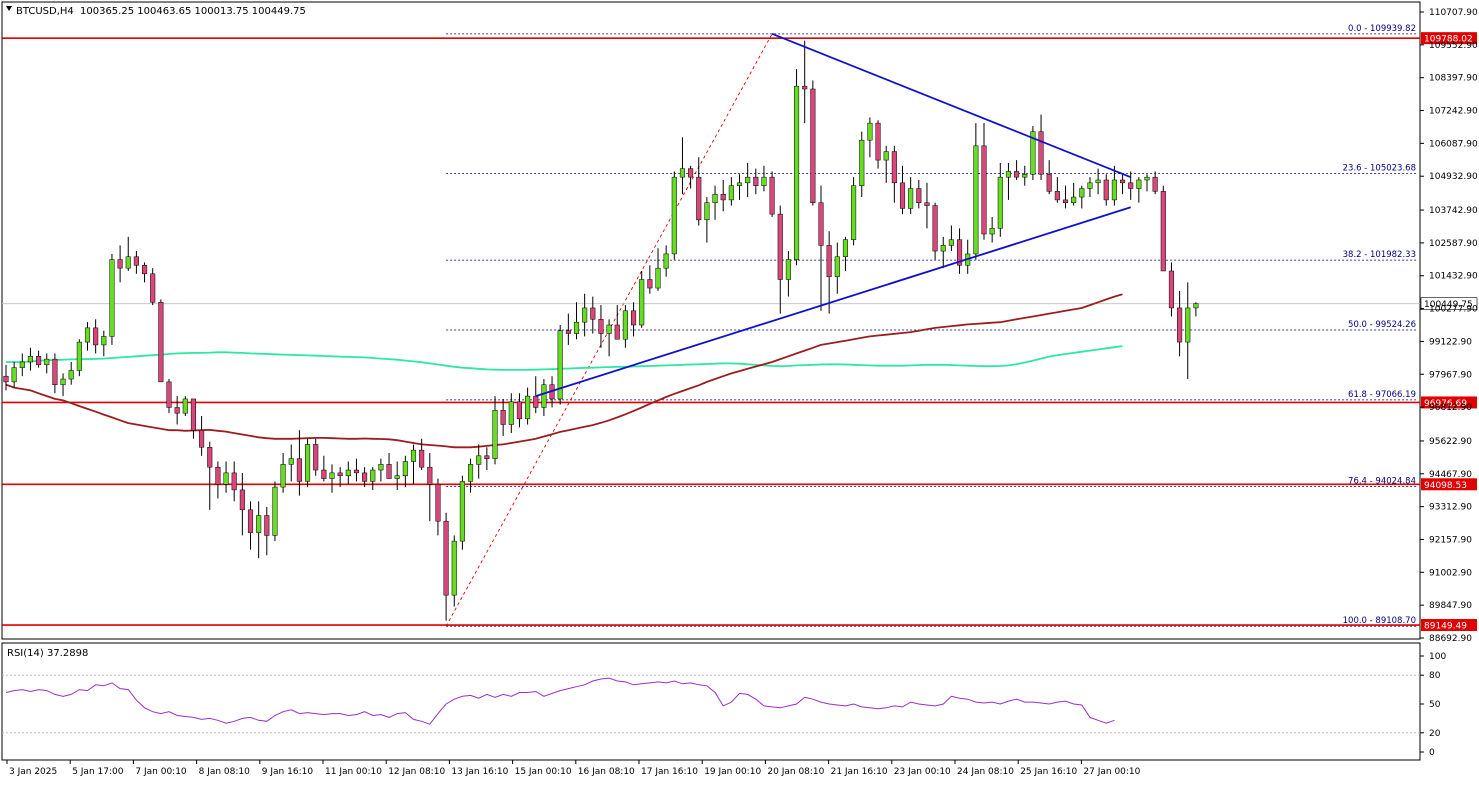 The image size is (1479, 786). I want to click on time-tick-label: 17 Jan 16:10, so click(669, 772).